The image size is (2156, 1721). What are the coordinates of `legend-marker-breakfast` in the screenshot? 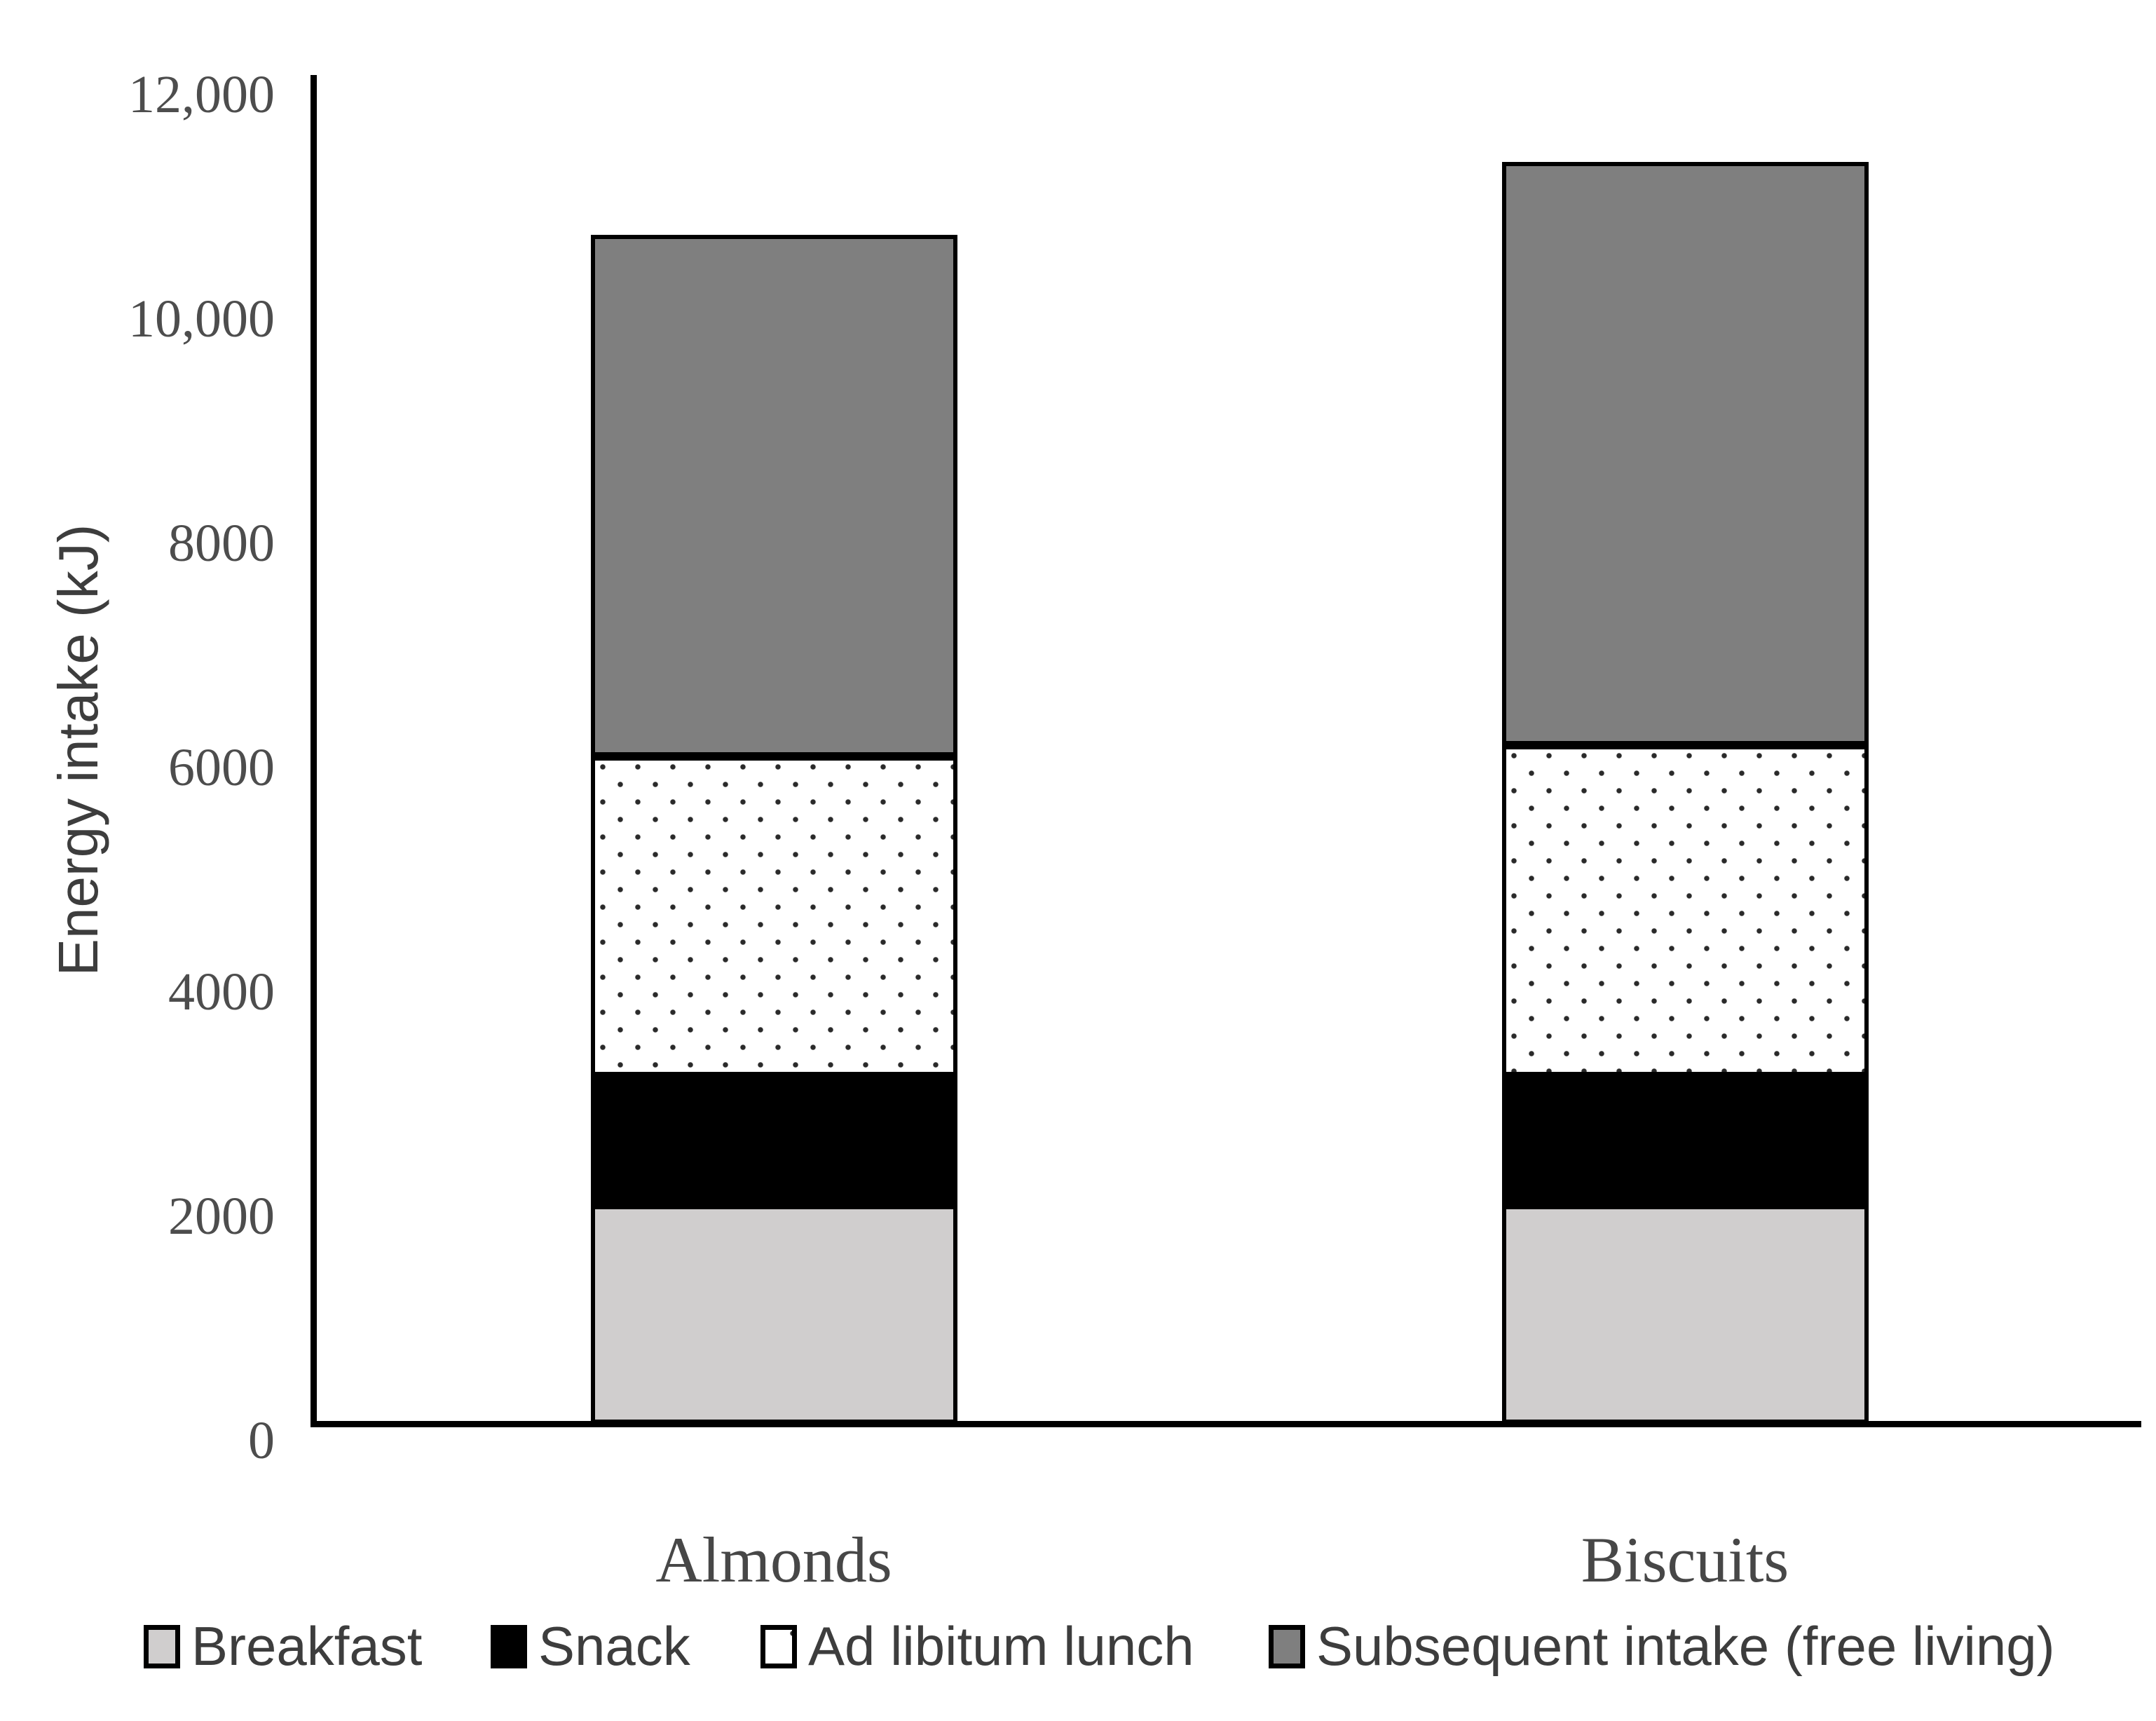 It's located at (162, 1646).